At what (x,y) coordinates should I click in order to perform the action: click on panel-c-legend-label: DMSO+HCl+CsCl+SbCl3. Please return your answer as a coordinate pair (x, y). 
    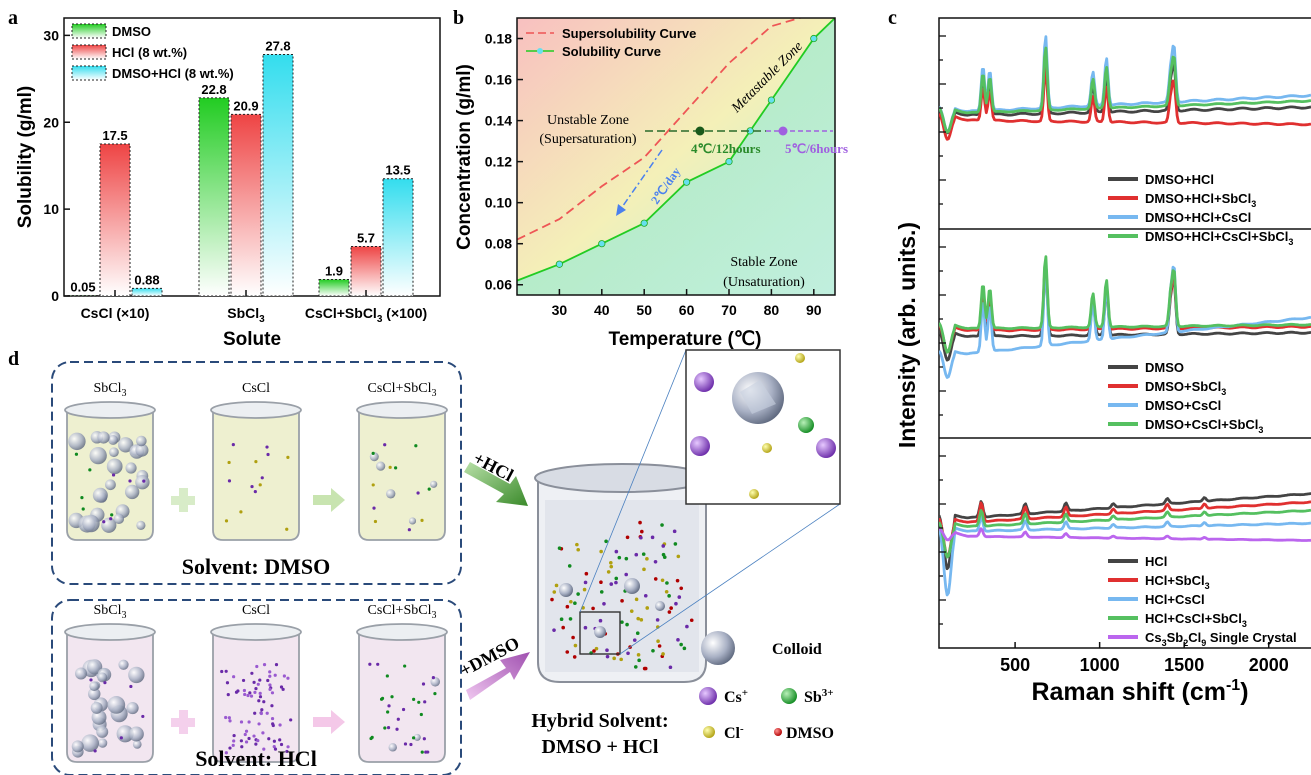
    Looking at the image, I should click on (1219, 238).